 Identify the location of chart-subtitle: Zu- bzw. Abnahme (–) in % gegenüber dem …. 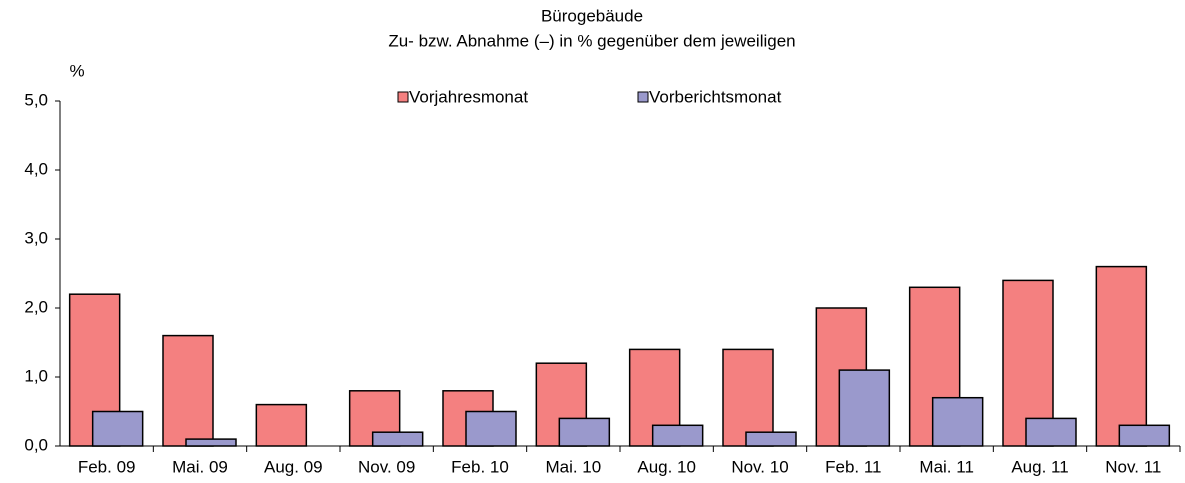
(591, 40).